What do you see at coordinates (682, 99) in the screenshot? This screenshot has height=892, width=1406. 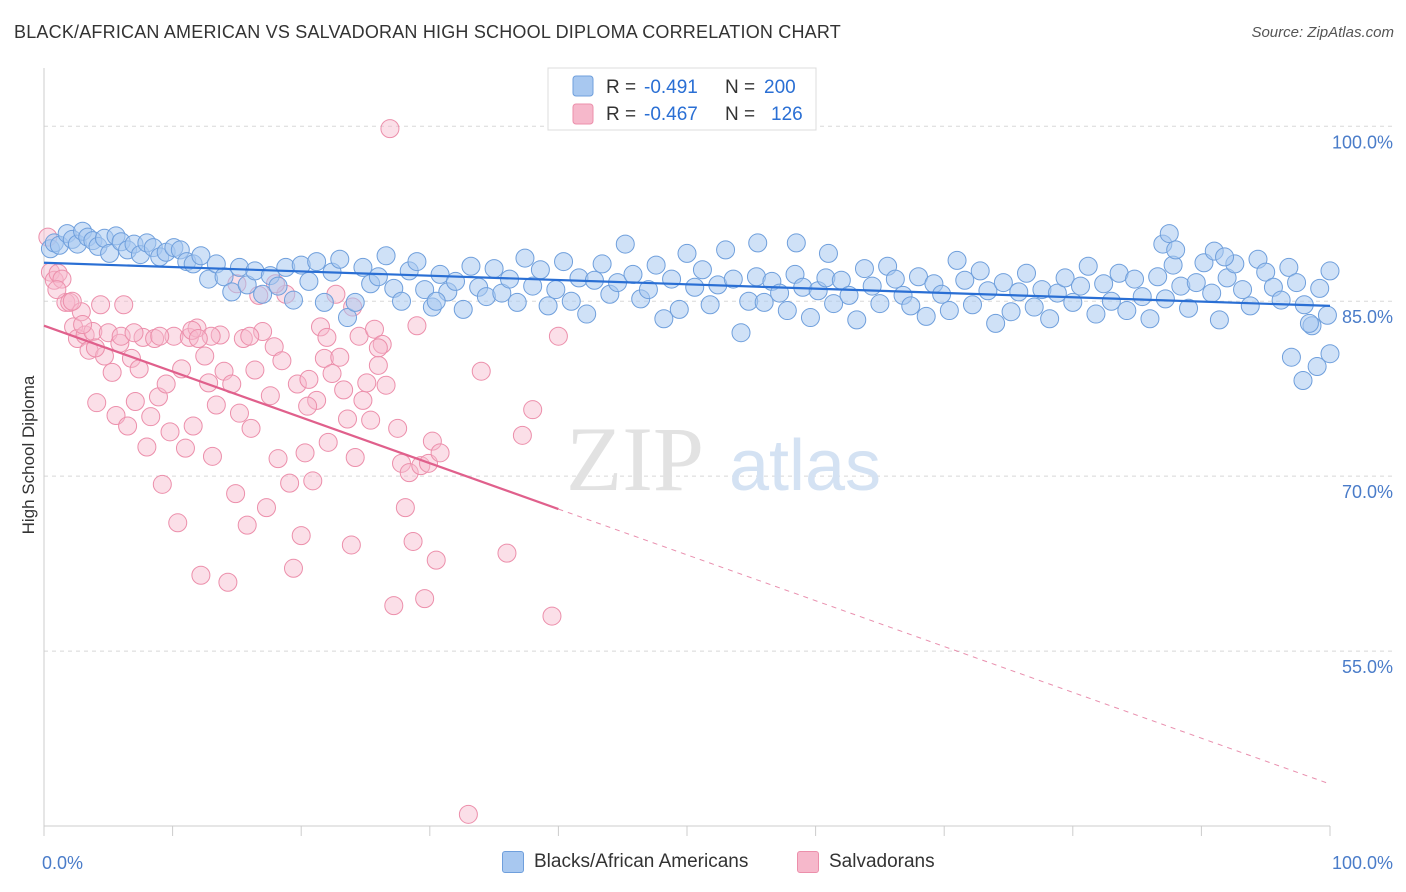 I see `legend-top: R = -0.491 N = 200 R = -0.467 N = 126` at bounding box center [682, 99].